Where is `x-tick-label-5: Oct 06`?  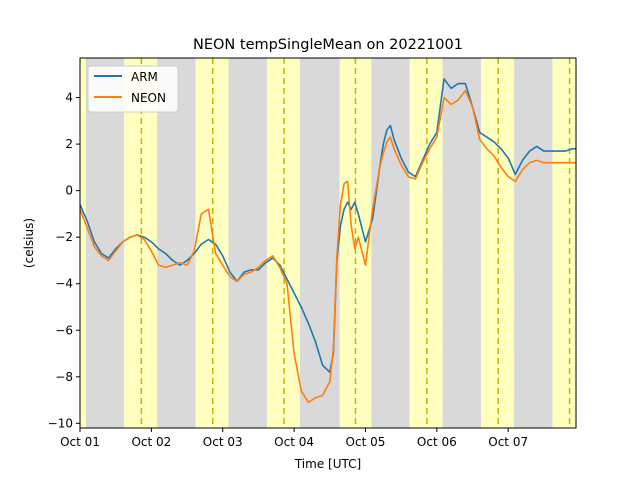 x-tick-label-5: Oct 06 is located at coordinates (437, 442).